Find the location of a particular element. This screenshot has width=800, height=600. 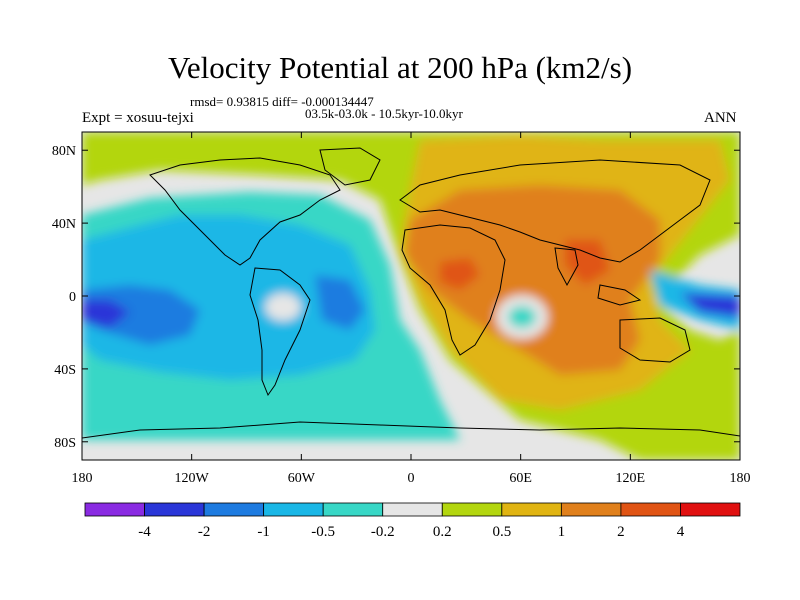

colorbar-label: -0.5 is located at coordinates (323, 532).